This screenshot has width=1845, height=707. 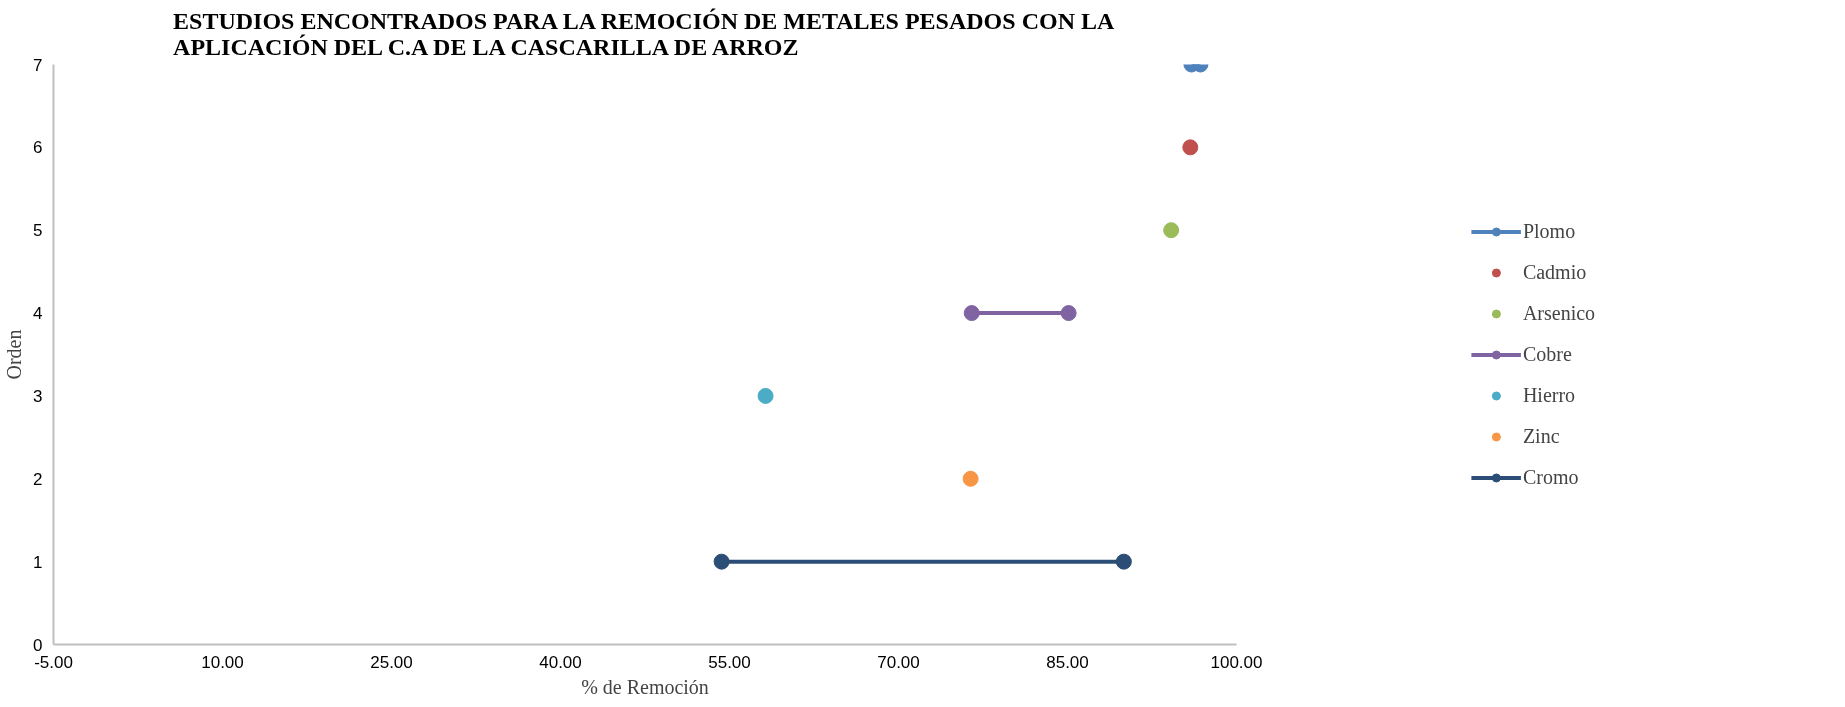 What do you see at coordinates (645, 686) in the screenshot?
I see `x-axis-title: % de Remoción` at bounding box center [645, 686].